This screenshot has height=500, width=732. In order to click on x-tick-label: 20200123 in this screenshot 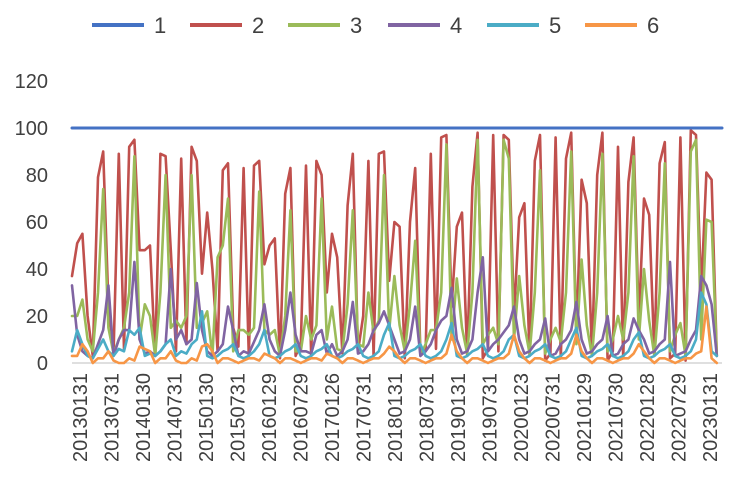, I will do `click(522, 417)`.